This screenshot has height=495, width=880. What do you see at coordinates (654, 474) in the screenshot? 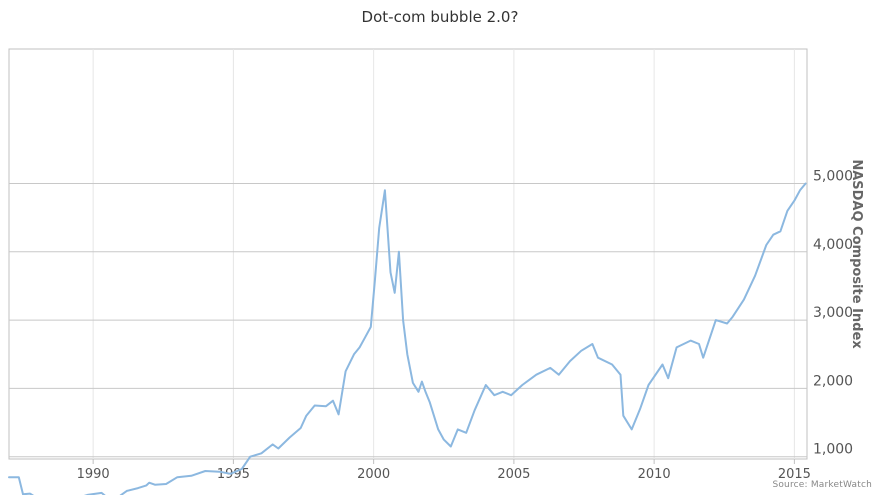
I see `x-tick-label: 2010` at bounding box center [654, 474].